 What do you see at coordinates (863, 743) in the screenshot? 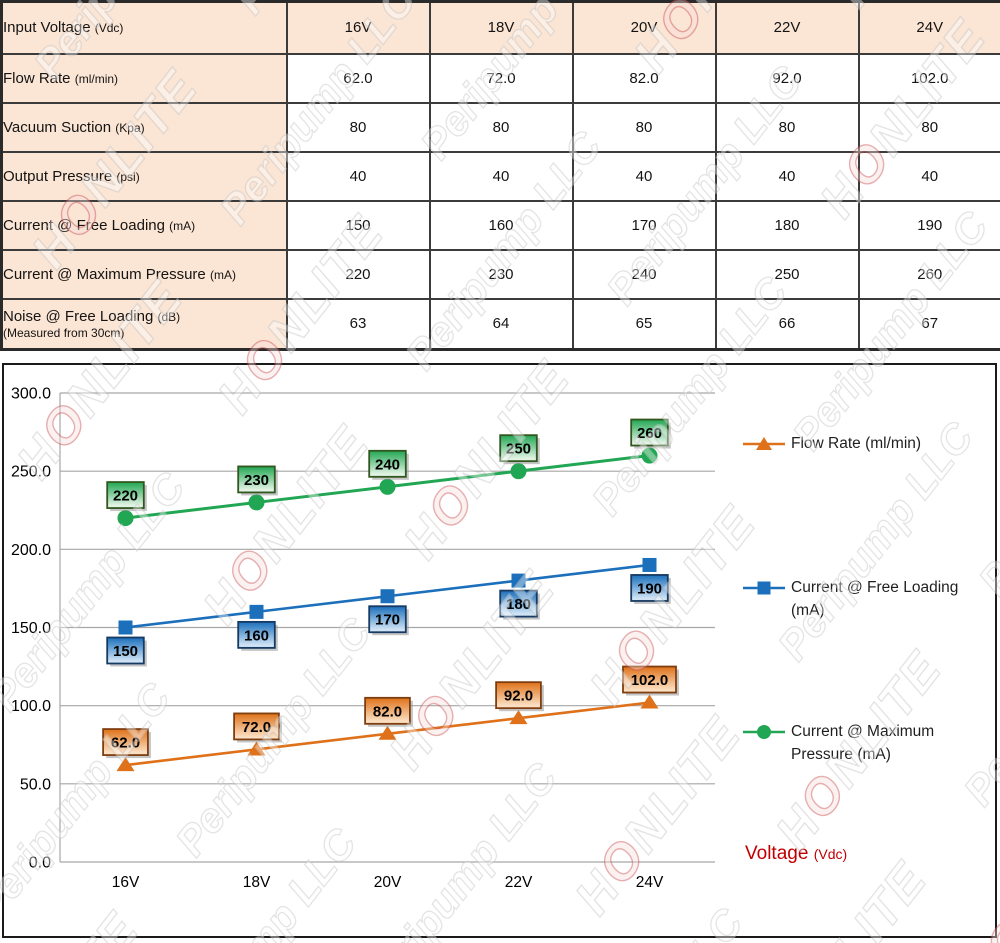
I see `legend-label: Current @ Maximum Pressure (mA)` at bounding box center [863, 743].